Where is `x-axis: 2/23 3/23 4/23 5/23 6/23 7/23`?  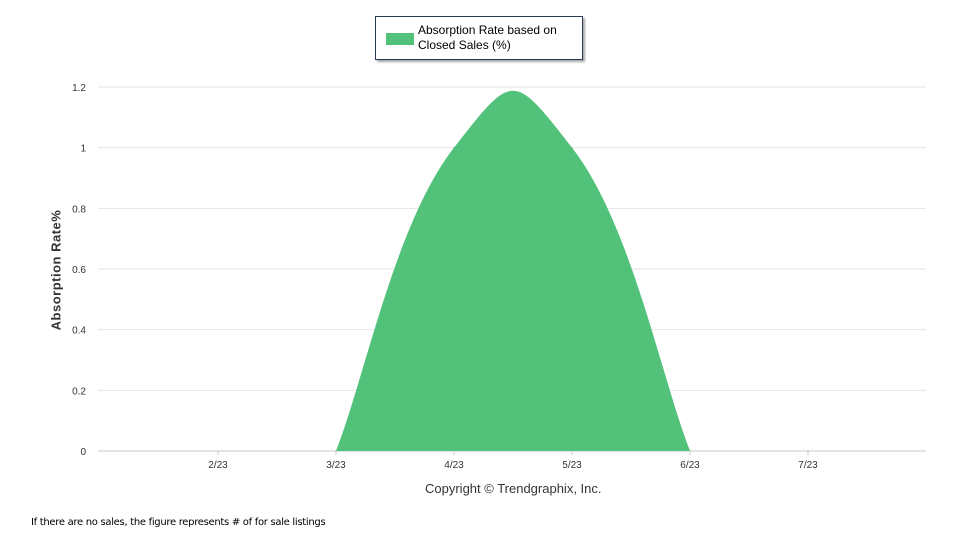 x-axis: 2/23 3/23 4/23 5/23 6/23 7/23 is located at coordinates (513, 461).